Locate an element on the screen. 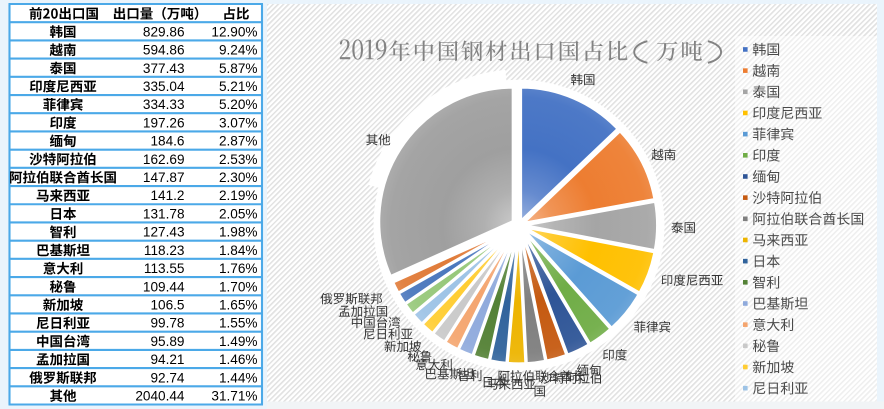 This screenshot has height=409, width=884. svg-text: 162.69 is located at coordinates (164, 159).